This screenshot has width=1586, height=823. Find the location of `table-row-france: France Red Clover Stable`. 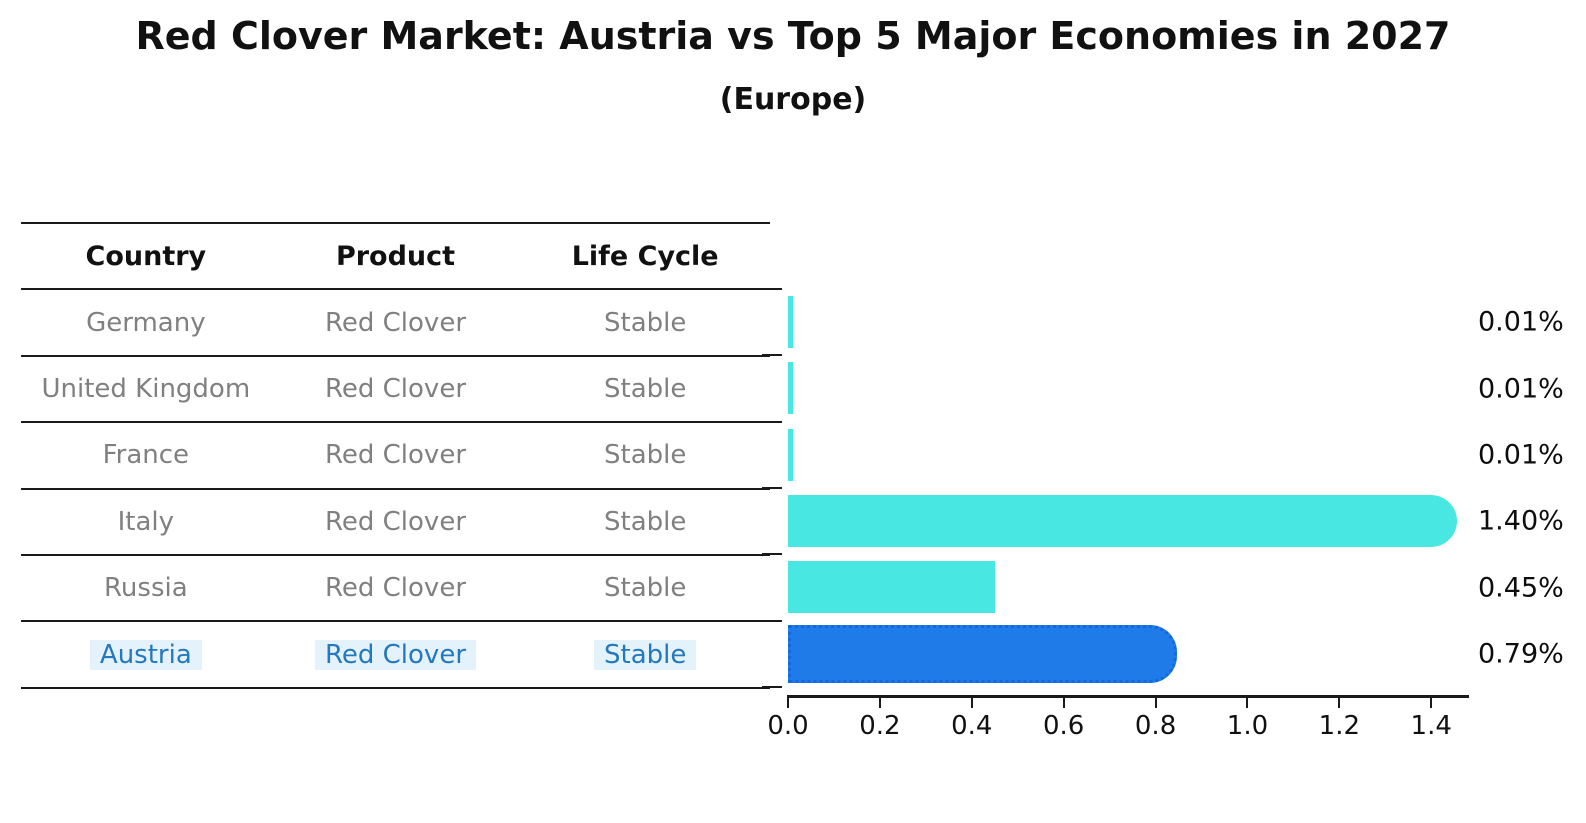

table-row-france: France Red Clover Stable is located at coordinates (395, 456).